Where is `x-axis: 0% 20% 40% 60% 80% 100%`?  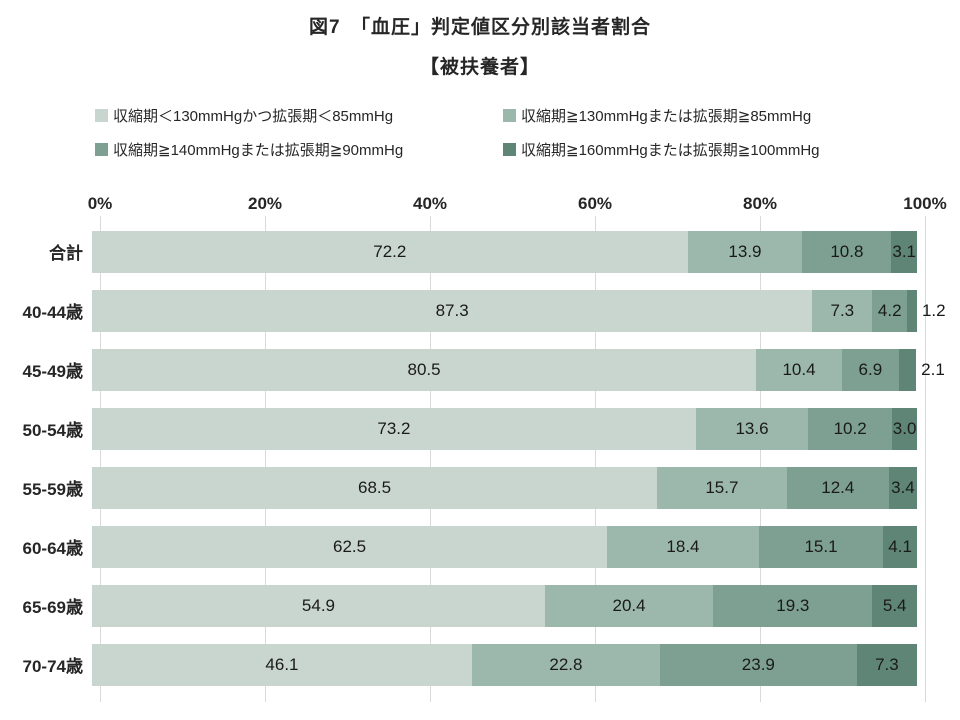 x-axis: 0% 20% 40% 60% 80% 100% is located at coordinates (517, 202).